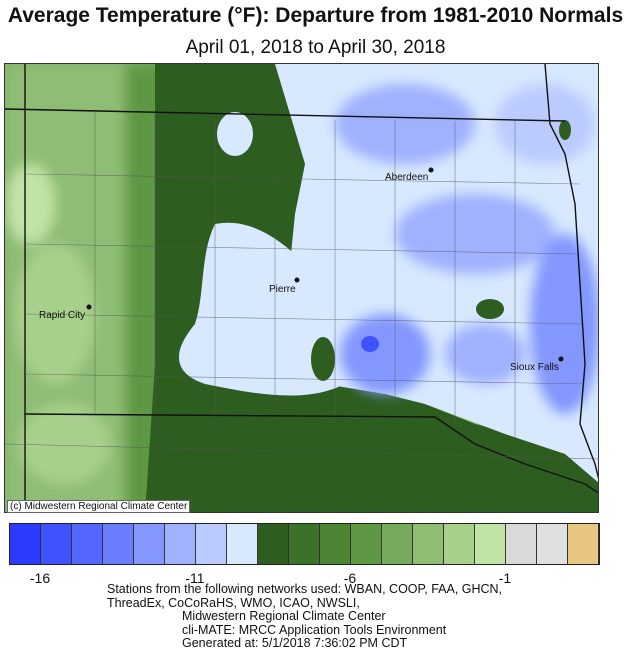  Describe the element at coordinates (284, 616) in the screenshot. I see `notes-line-3: Midwestern Regional Climate Center` at that location.